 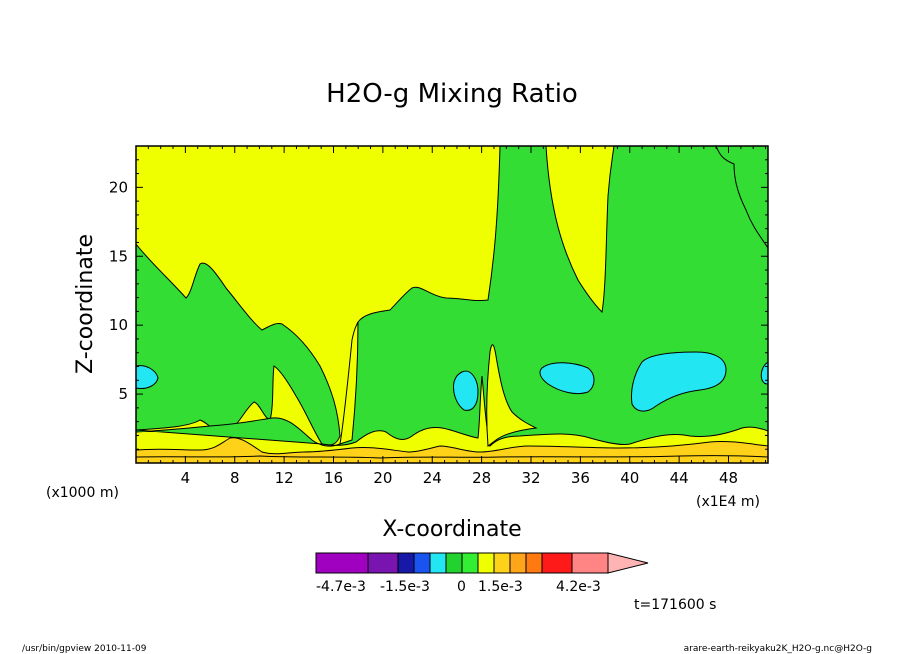 What do you see at coordinates (452, 94) in the screenshot?
I see `chart-title: H2O-g Mixing Ratio` at bounding box center [452, 94].